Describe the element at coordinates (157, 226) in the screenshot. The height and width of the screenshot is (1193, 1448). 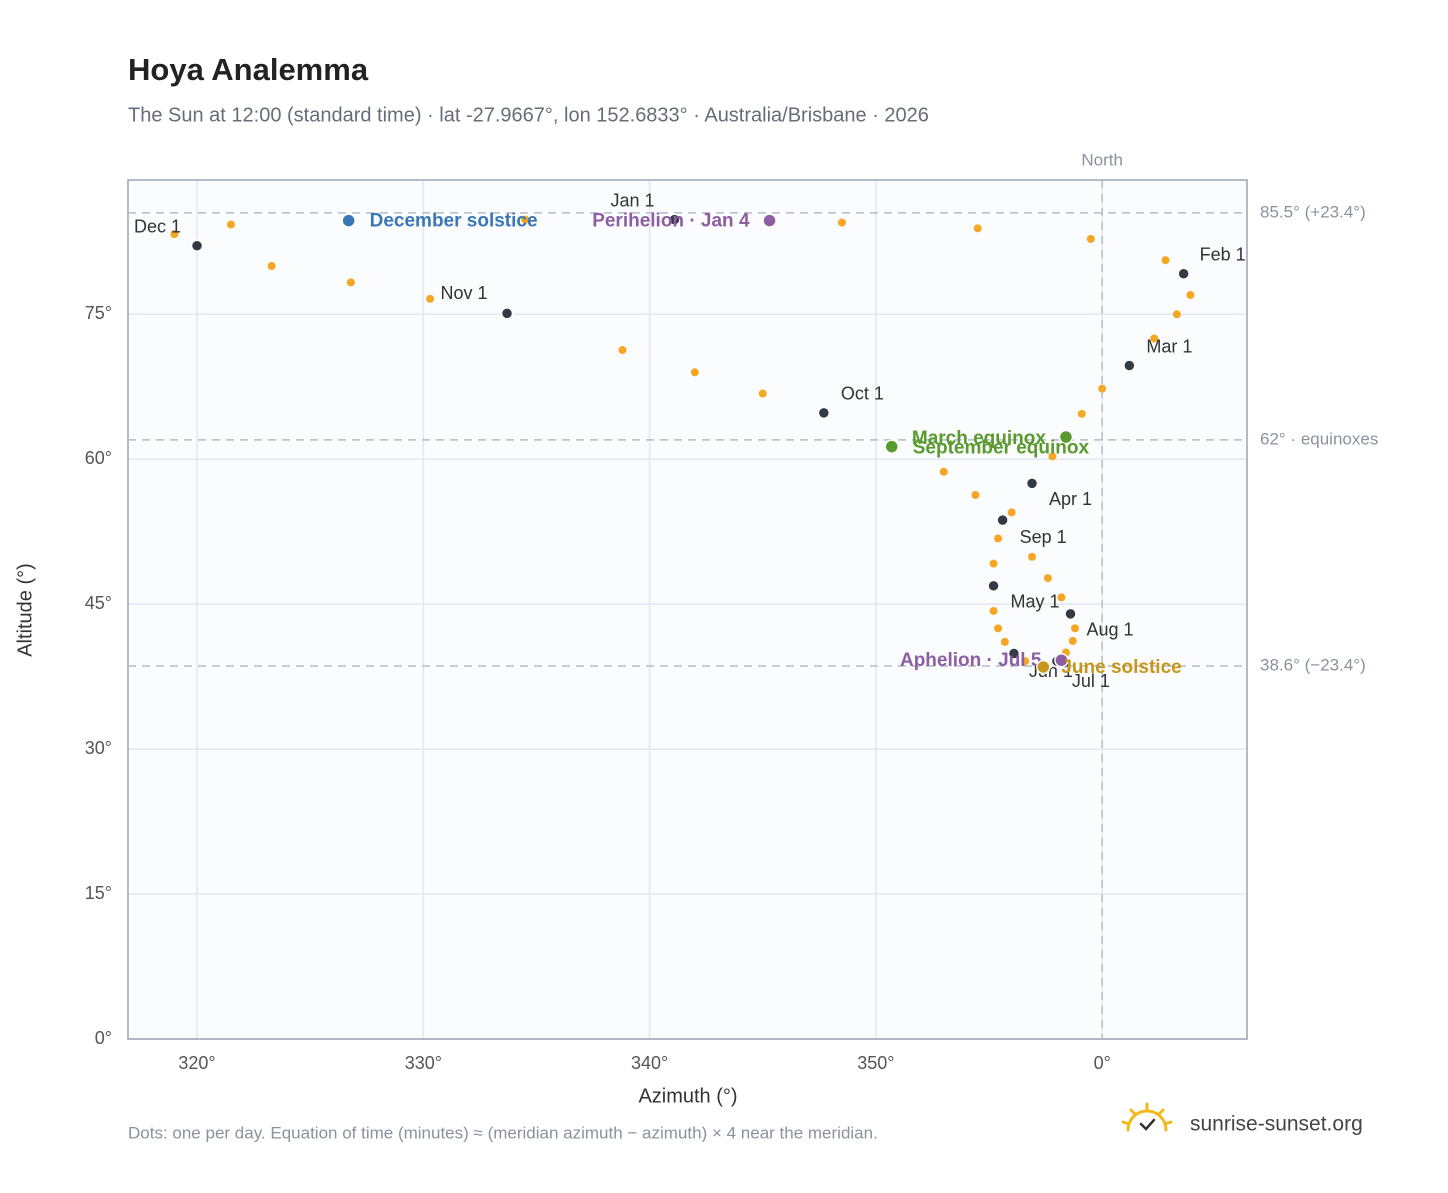
I see `month-label: Dec 1` at that location.